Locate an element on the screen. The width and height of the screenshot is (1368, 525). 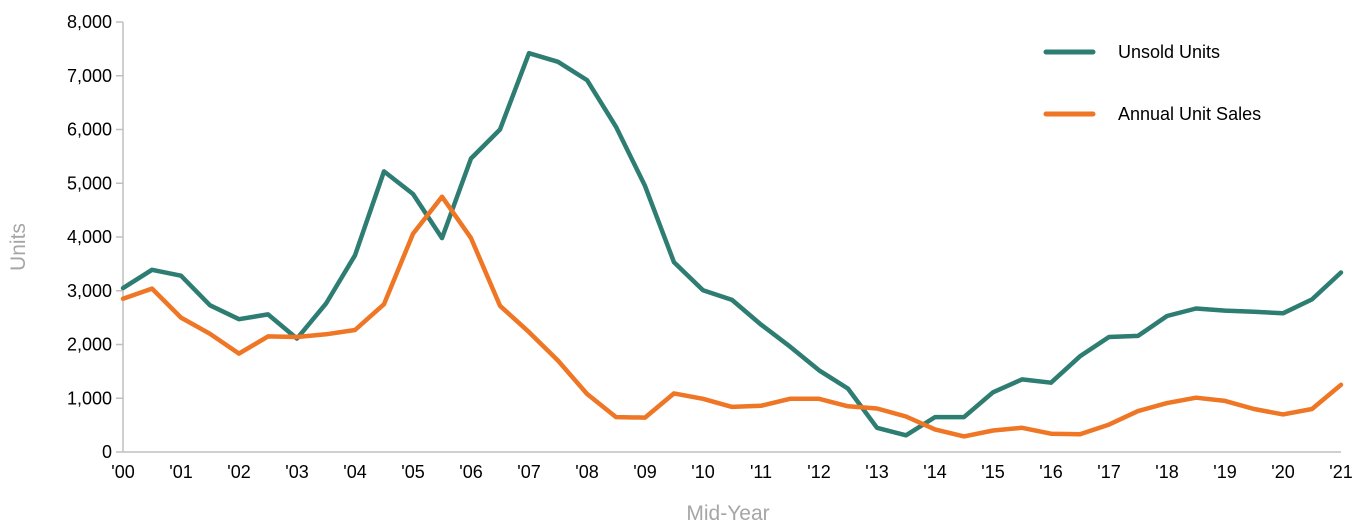
x-tick-label: '02 is located at coordinates (238, 472).